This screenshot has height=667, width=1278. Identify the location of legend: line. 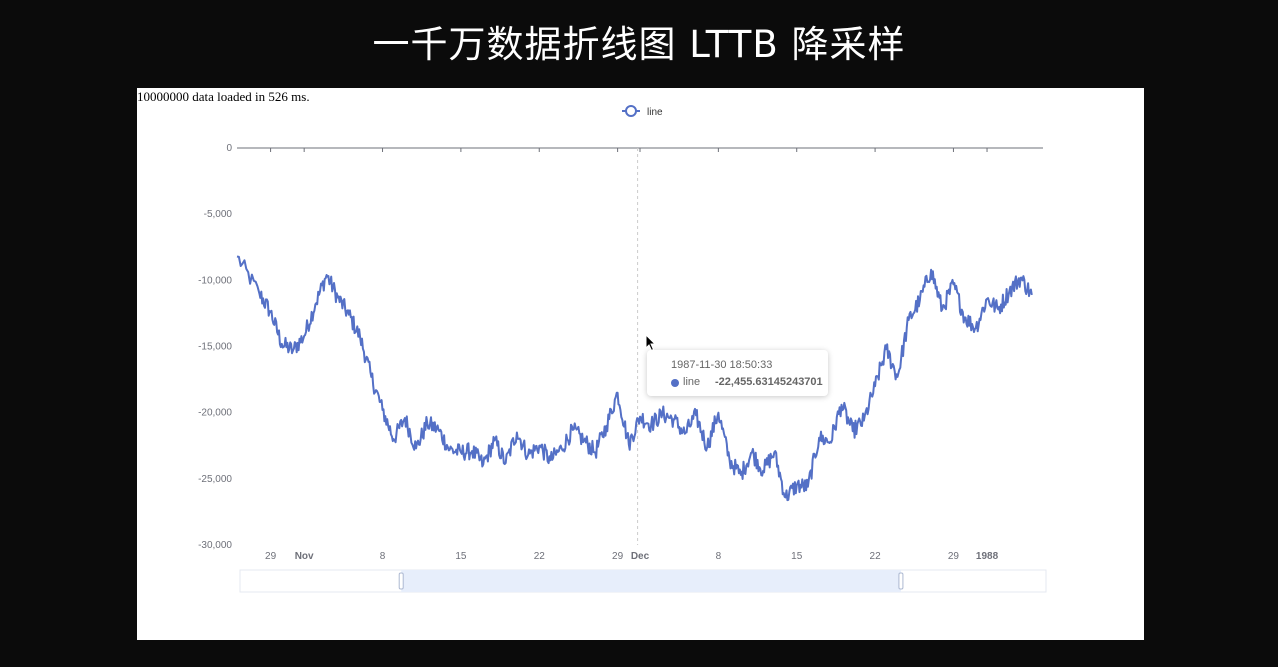
(642, 111).